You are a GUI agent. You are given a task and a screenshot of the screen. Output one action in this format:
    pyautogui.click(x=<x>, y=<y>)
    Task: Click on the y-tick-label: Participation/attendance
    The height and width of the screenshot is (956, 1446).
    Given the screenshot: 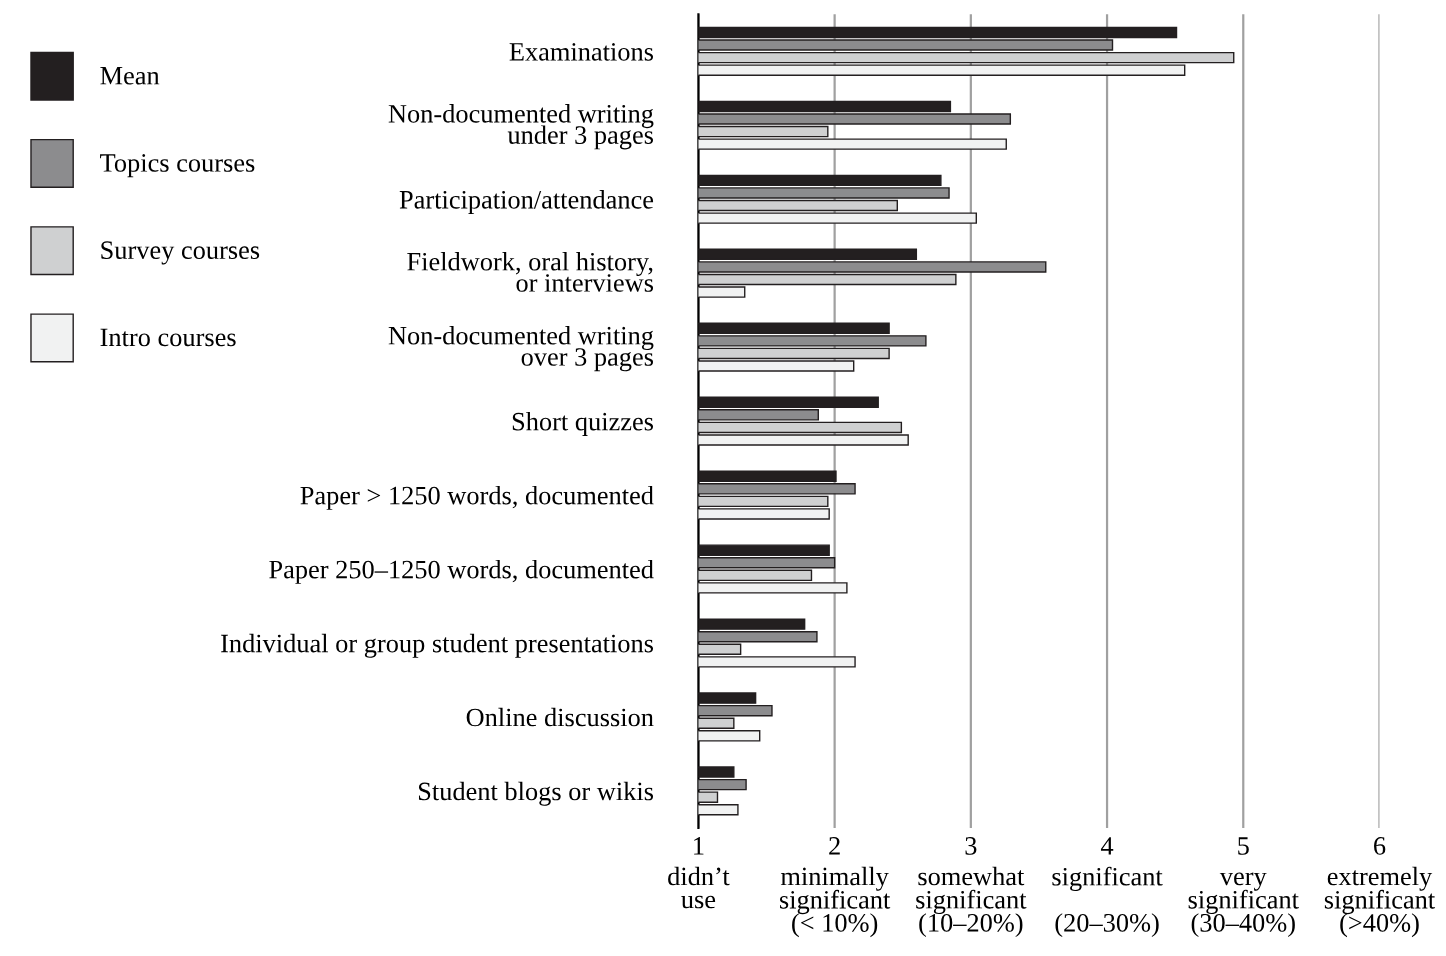 What is the action you would take?
    pyautogui.click(x=526, y=202)
    